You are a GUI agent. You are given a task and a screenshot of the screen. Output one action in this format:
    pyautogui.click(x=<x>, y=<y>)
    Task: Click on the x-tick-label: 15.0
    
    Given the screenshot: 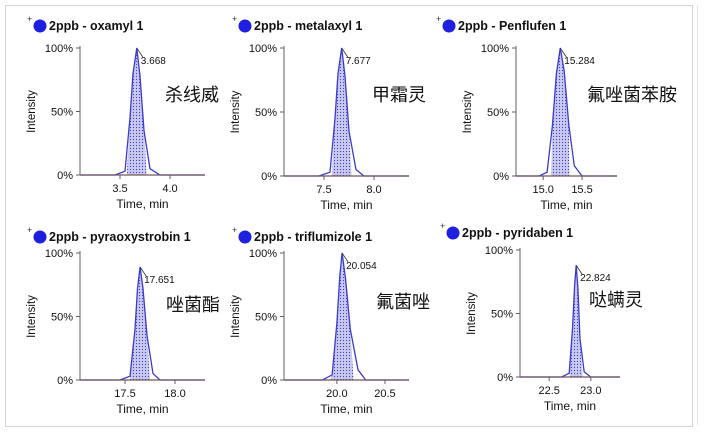 What is the action you would take?
    pyautogui.click(x=542, y=190)
    